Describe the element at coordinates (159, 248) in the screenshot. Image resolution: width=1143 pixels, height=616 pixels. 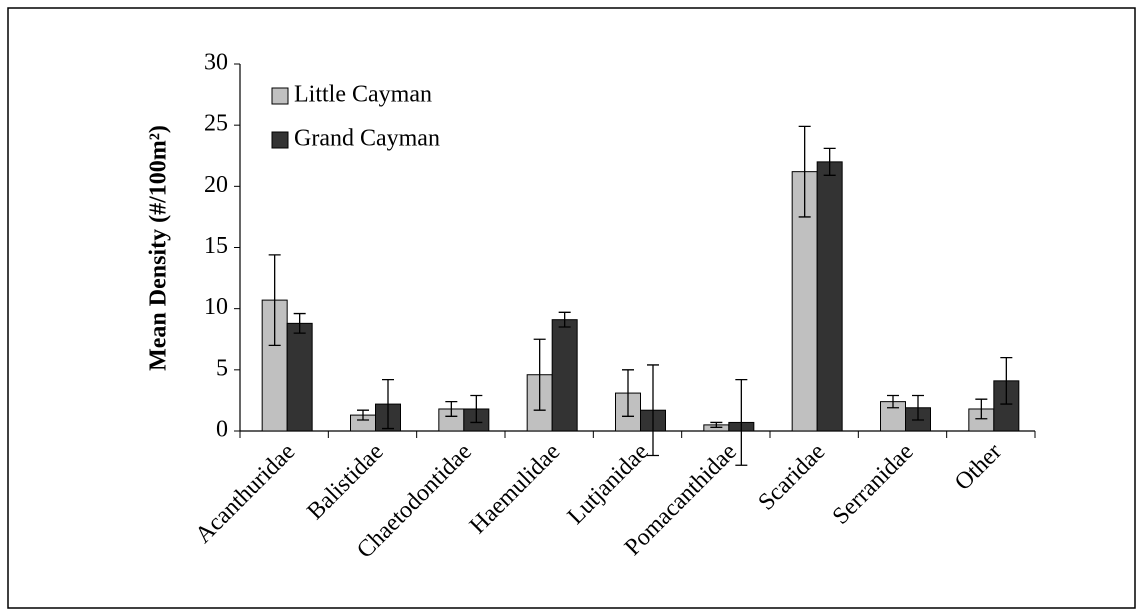
I see `y-axis-label: Mean Density (#/100m²)` at that location.